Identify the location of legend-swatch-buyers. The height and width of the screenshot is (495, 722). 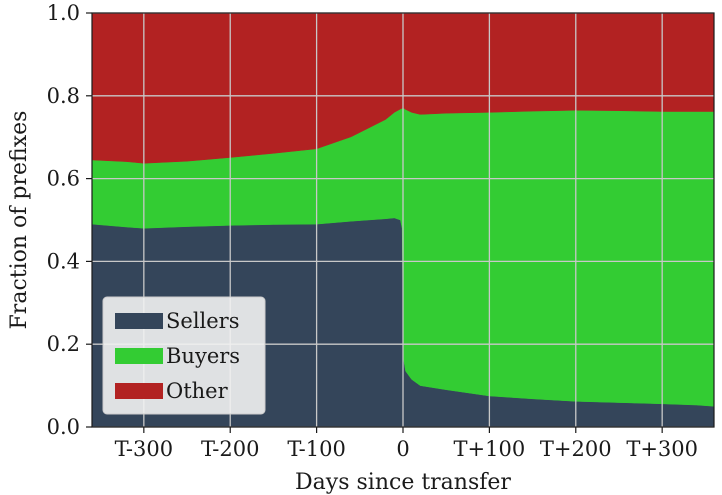
(139, 356).